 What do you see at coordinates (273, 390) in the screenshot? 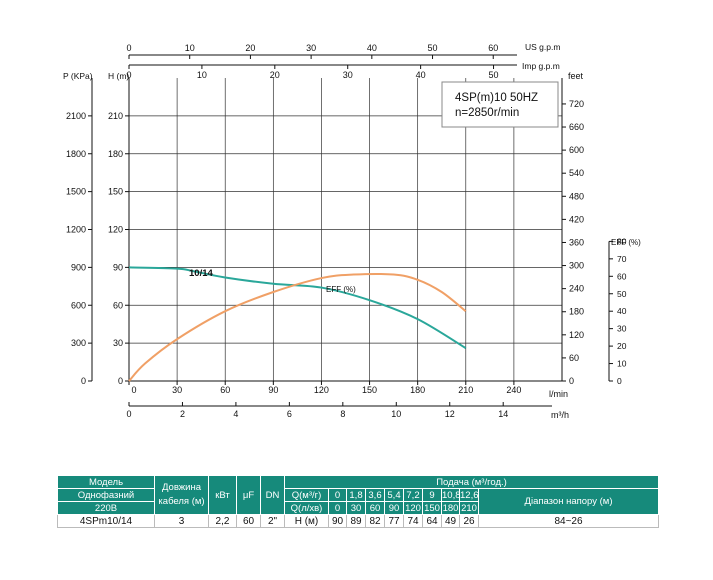
I see `lmin-tick-label: 90` at bounding box center [273, 390].